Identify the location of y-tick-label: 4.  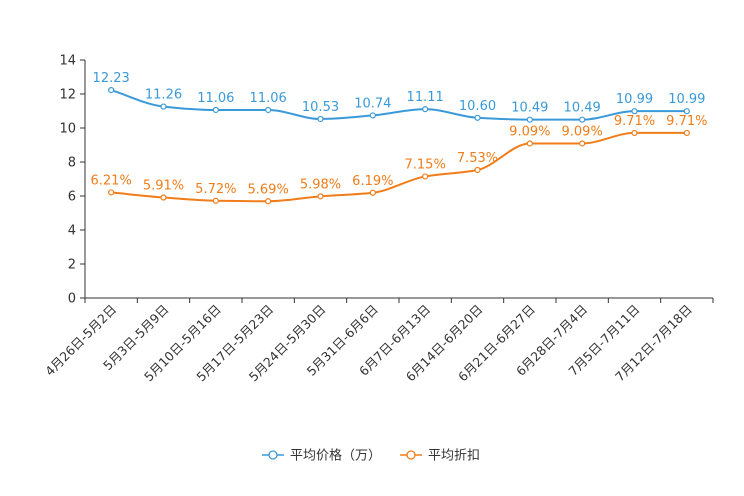
(72, 231).